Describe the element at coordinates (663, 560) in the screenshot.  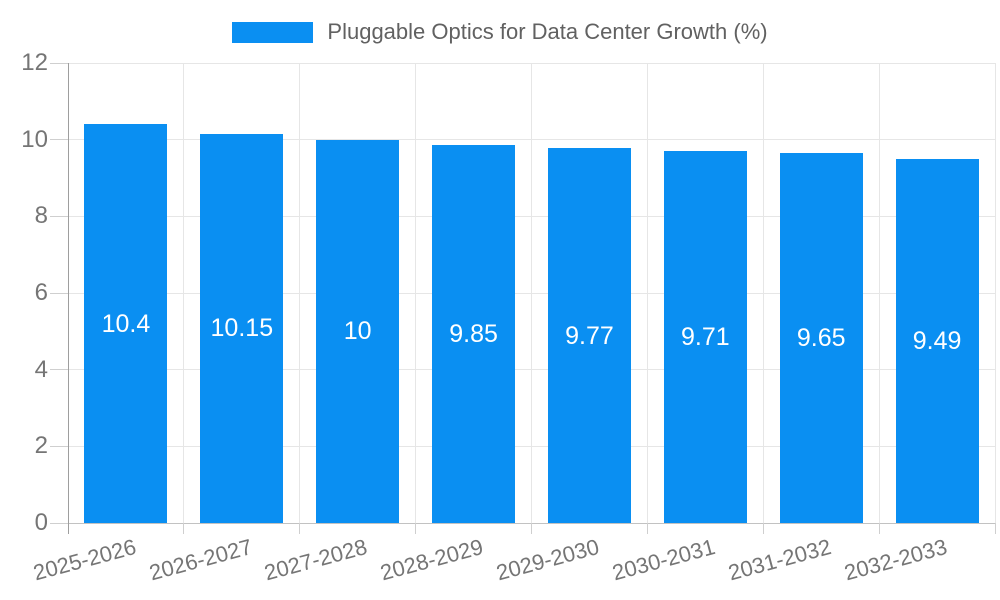
I see `x-axis-label: 2030-2031` at that location.